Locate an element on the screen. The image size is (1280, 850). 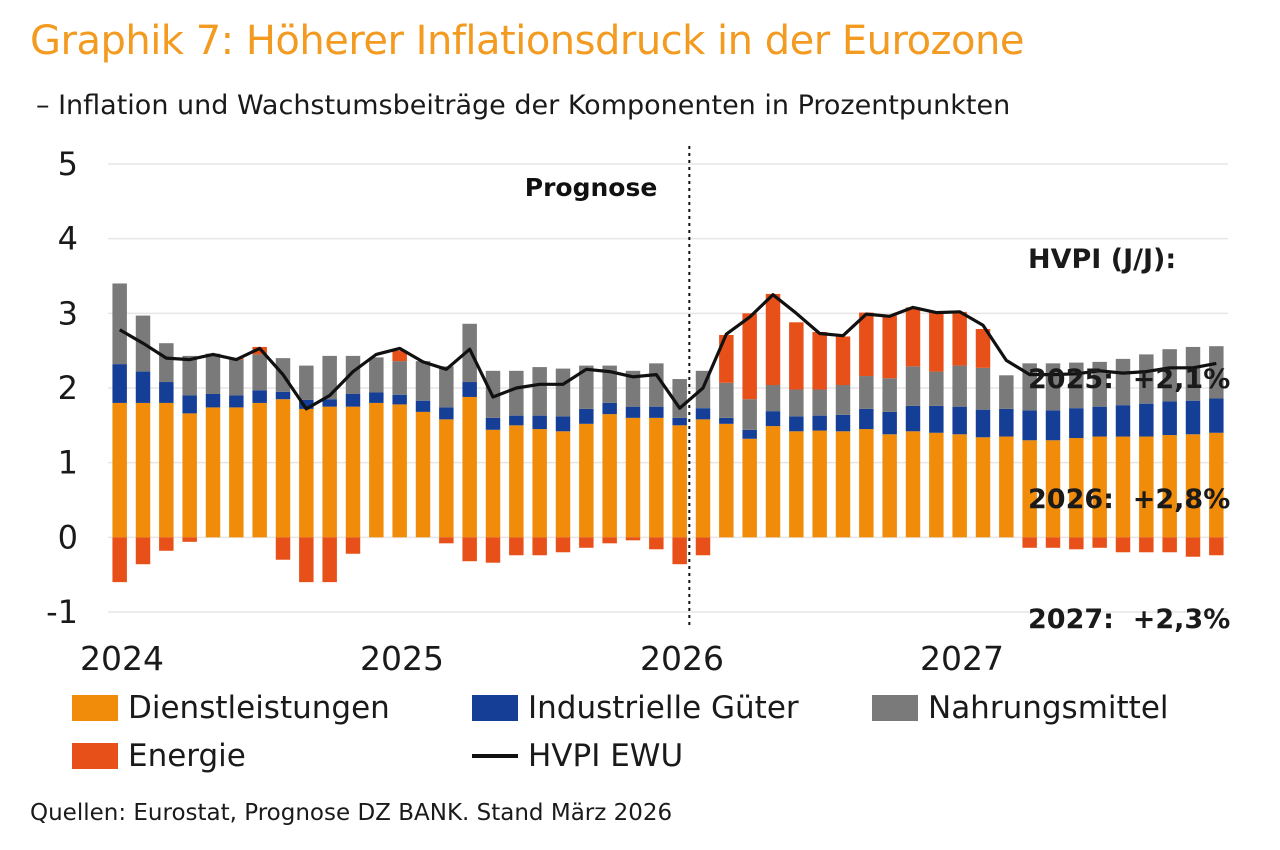
legend-swatch-industrielle-gueter is located at coordinates (495, 708).